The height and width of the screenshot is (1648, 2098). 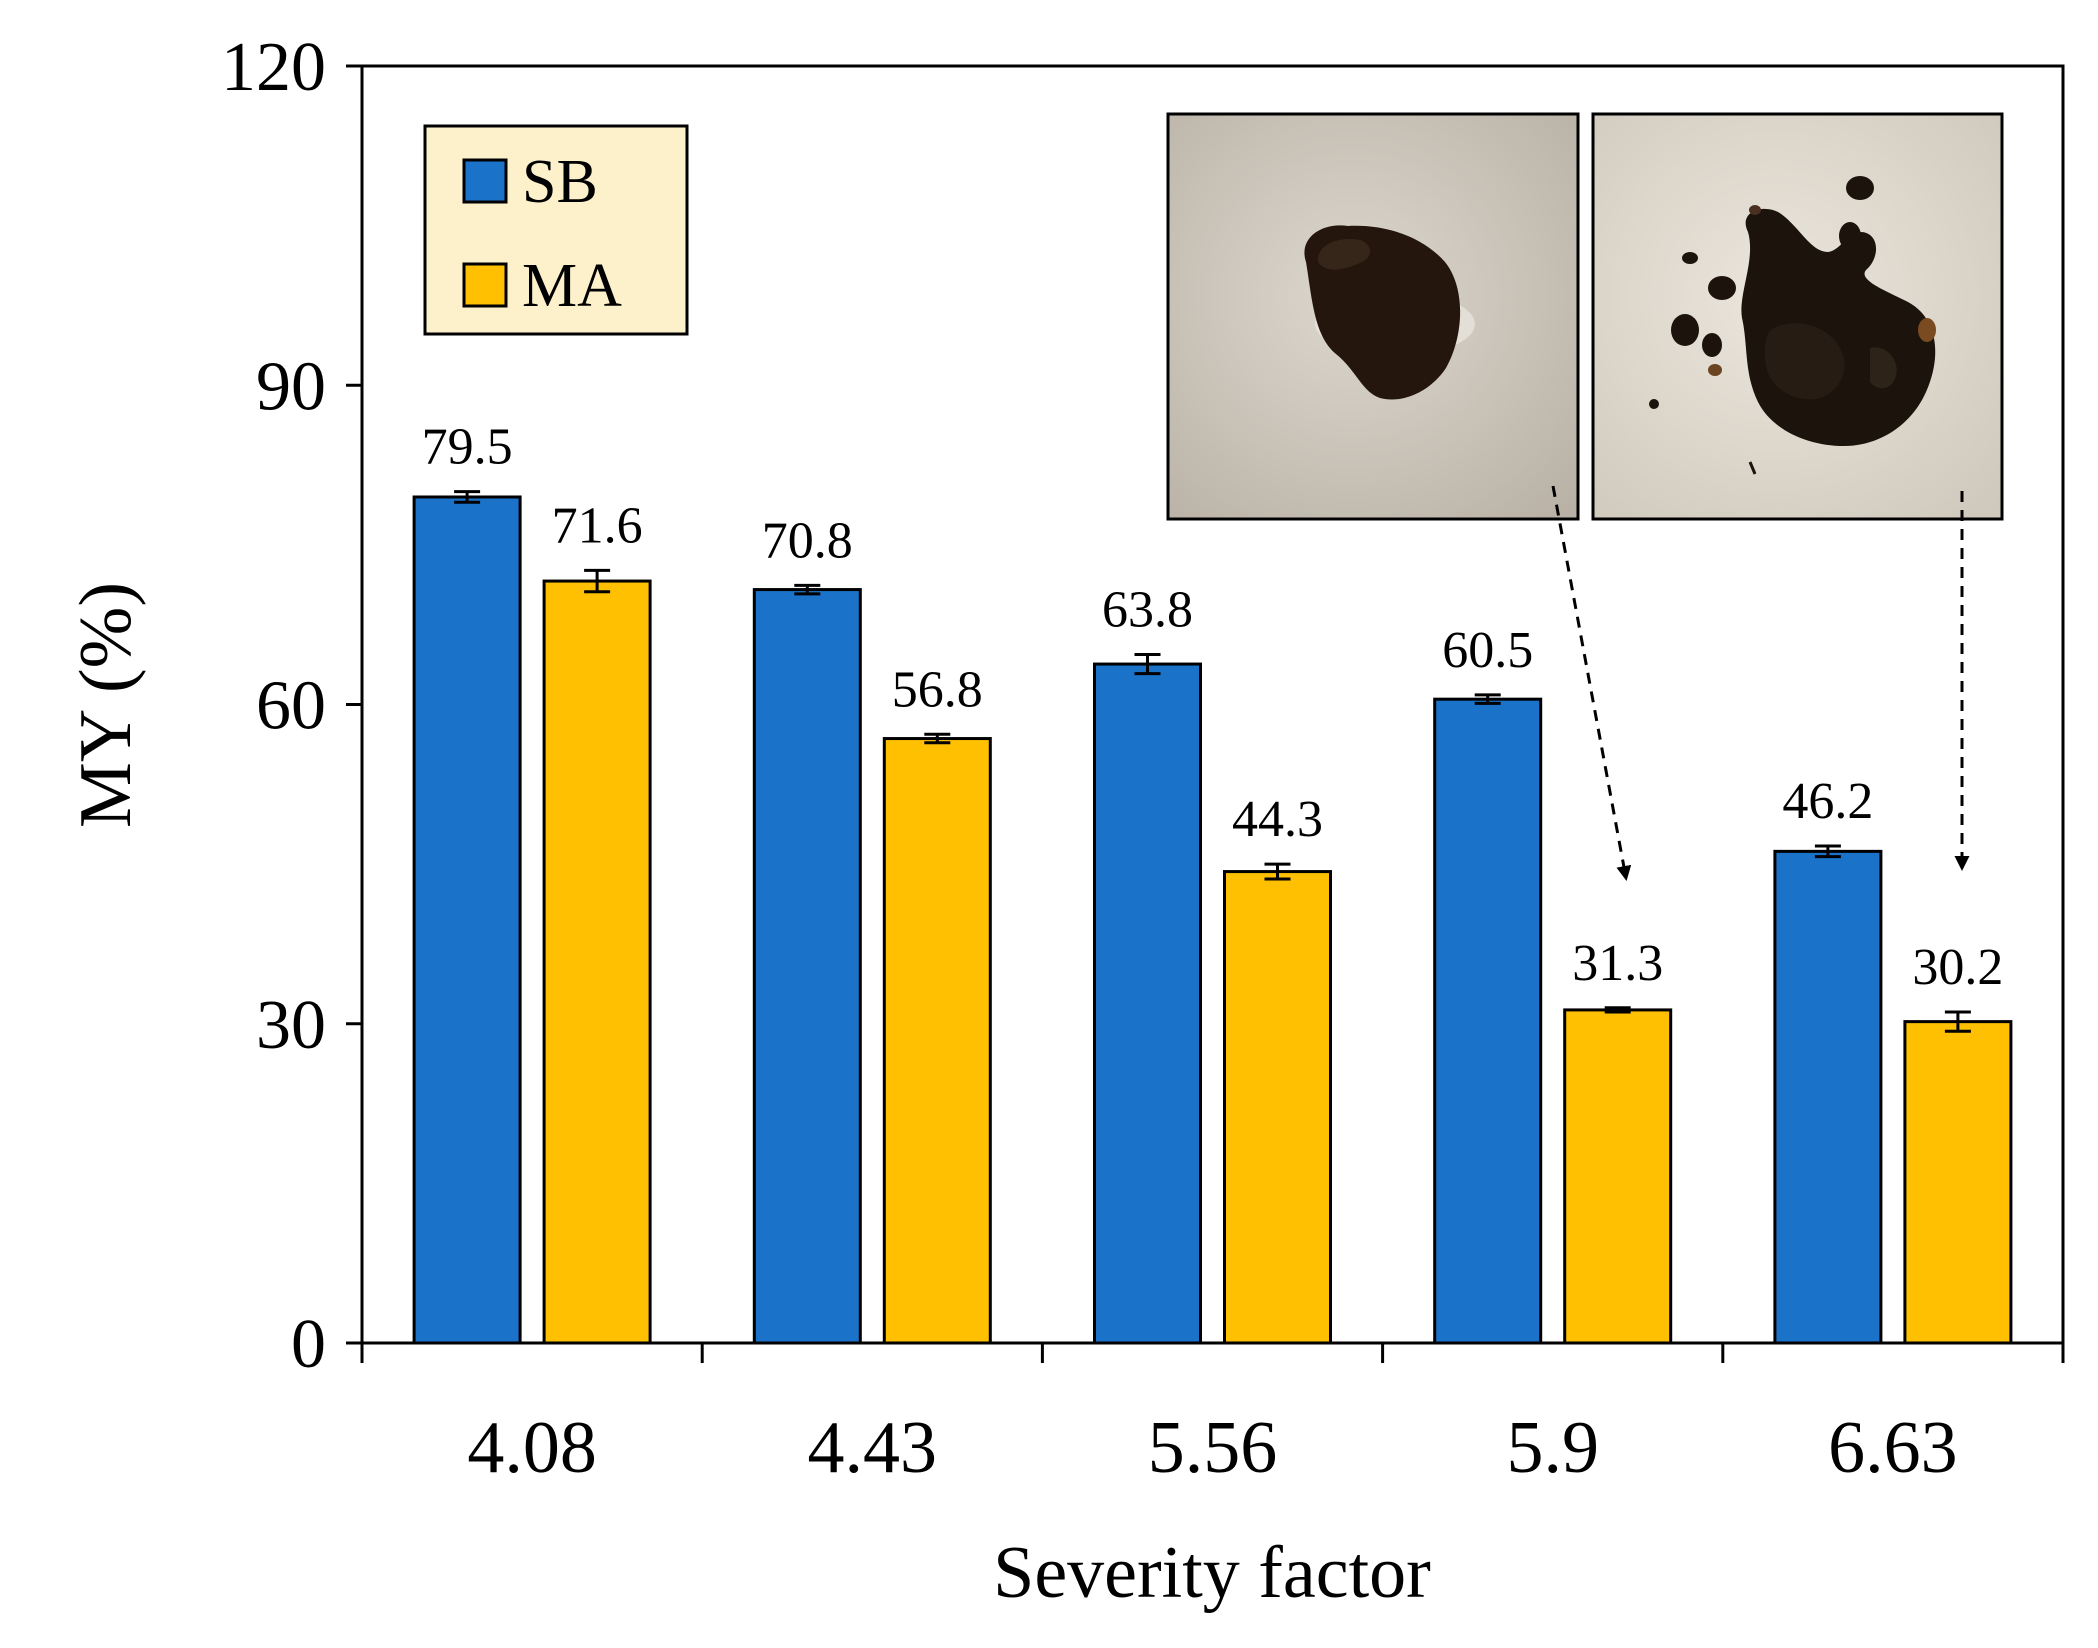 What do you see at coordinates (937, 738) in the screenshot?
I see `error-bar-ma-4.43` at bounding box center [937, 738].